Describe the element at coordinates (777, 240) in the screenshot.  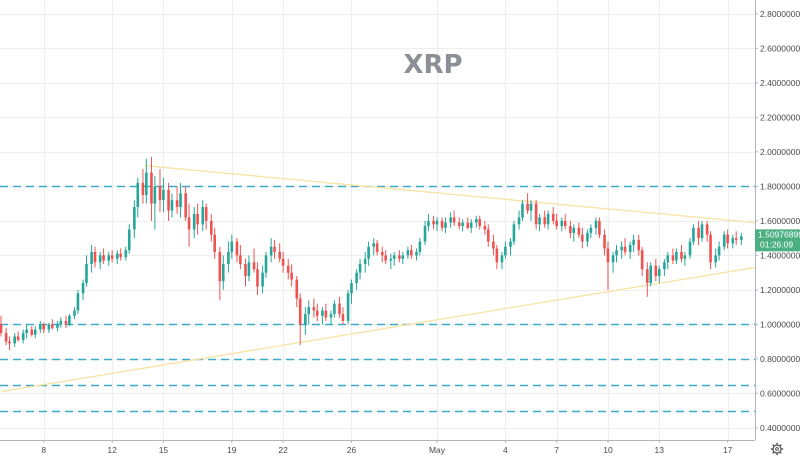
I see `last-price-tag: 1.50976899 01:26:09` at that location.